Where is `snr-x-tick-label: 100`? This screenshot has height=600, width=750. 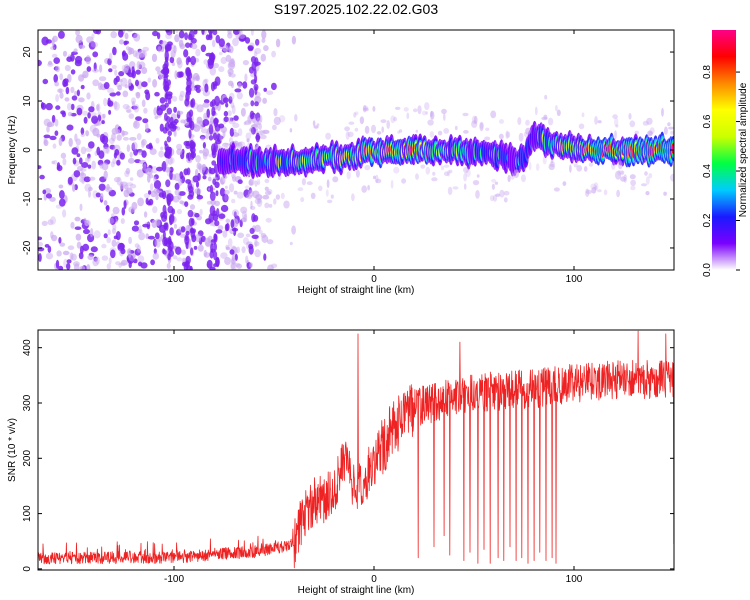
snr-x-tick-label: 100 is located at coordinates (574, 579).